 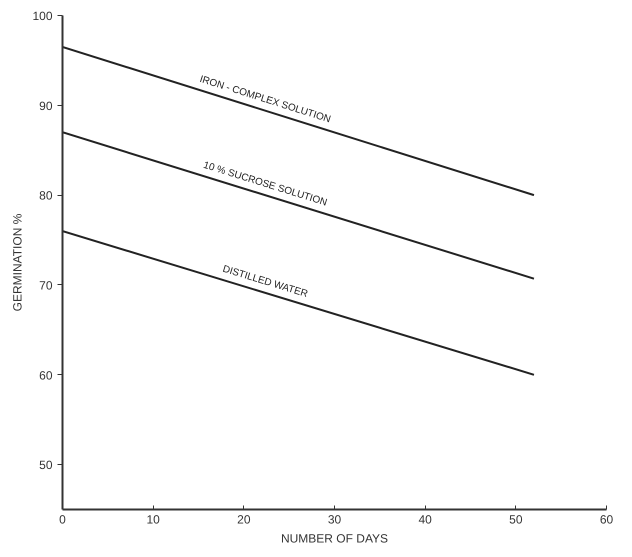 I want to click on y-tick-label: 80, so click(x=46, y=195).